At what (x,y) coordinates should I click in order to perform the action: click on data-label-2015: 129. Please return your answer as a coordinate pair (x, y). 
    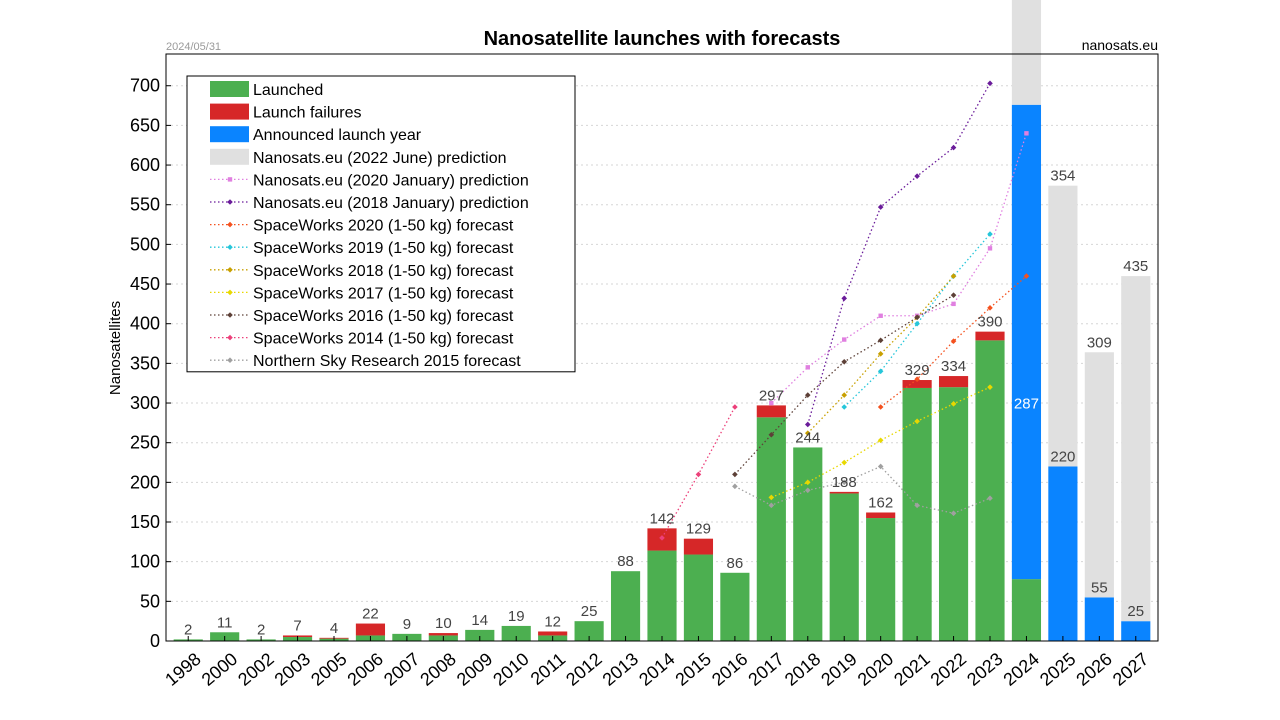
    Looking at the image, I should click on (698, 529).